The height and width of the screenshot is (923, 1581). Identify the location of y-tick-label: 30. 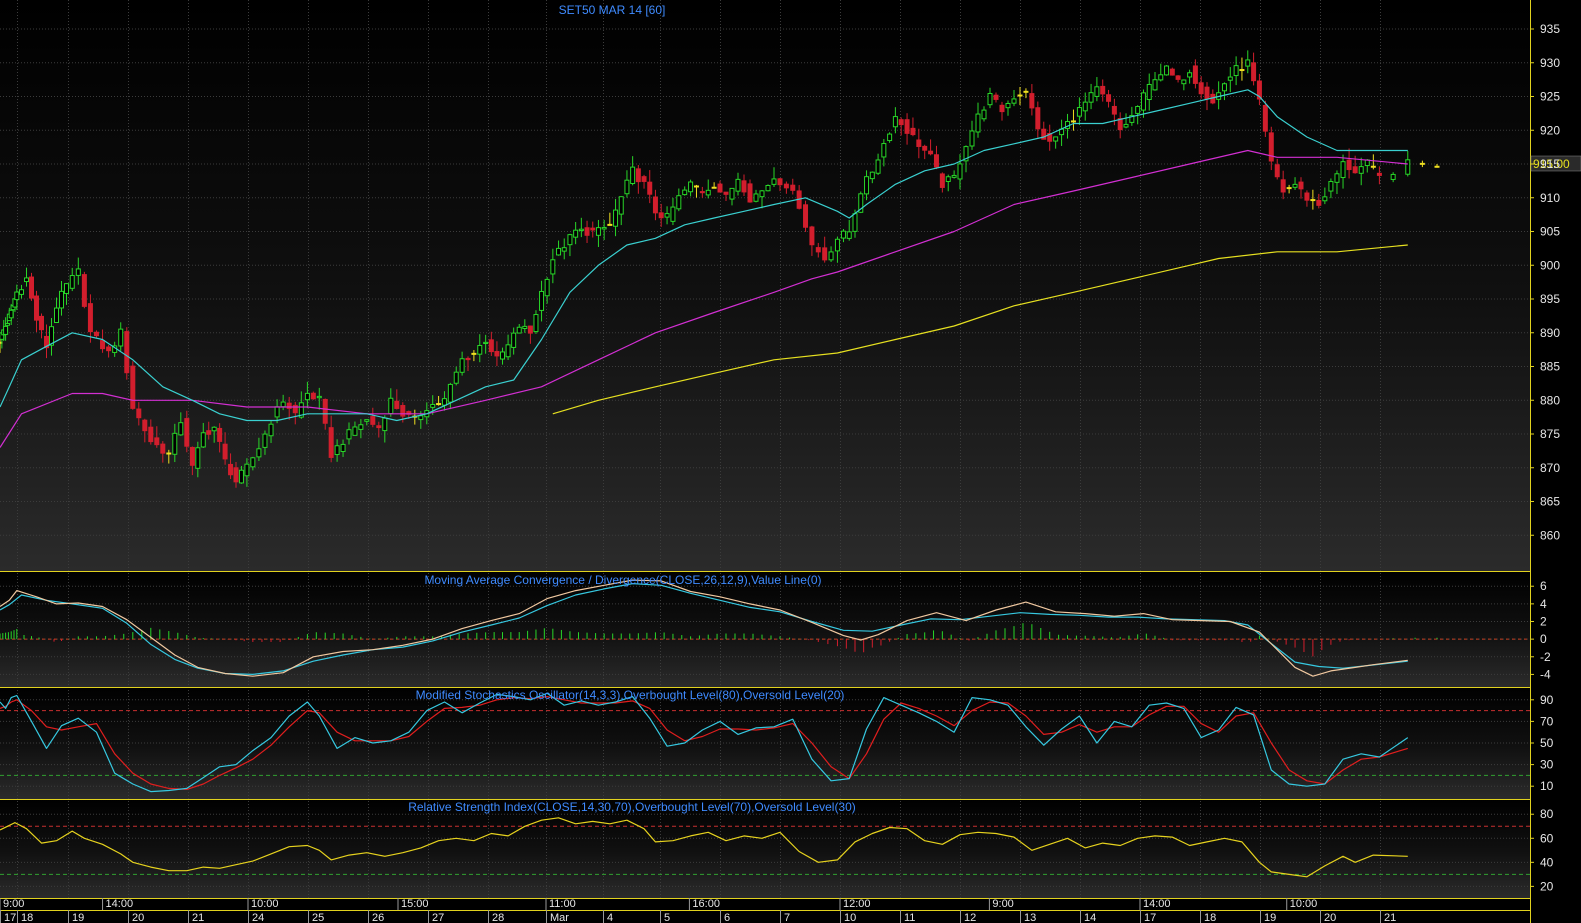
(1547, 765).